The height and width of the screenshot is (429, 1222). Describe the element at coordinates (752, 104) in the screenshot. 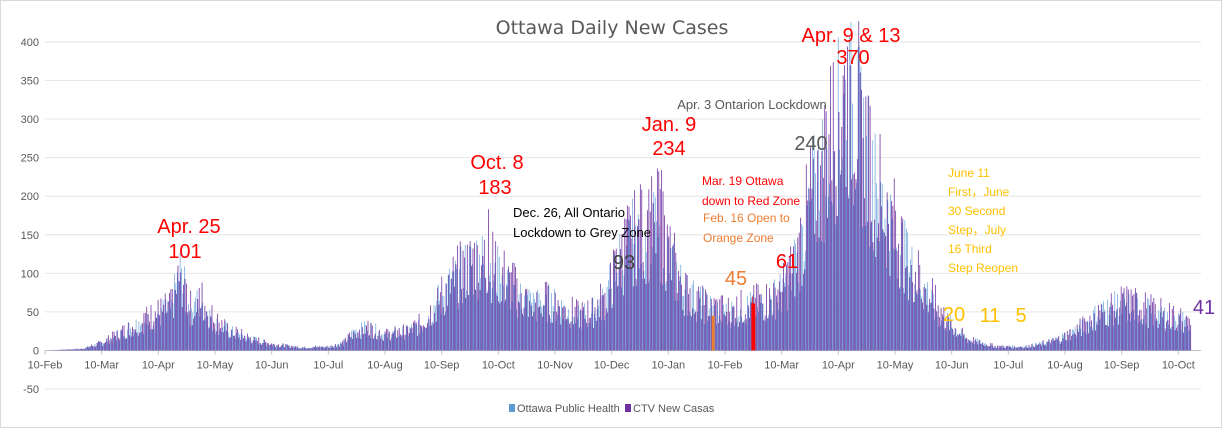

I see `annotation-apr3-label: Apr. 3 Ontarion Lockdown` at that location.